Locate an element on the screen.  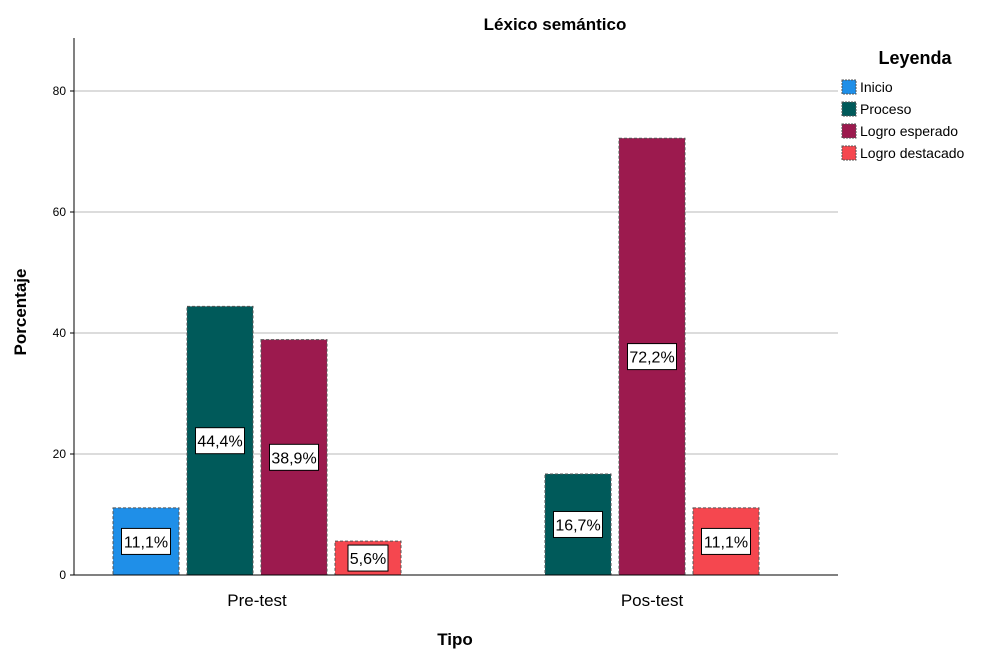
y-tick-label: 0 is located at coordinates (62, 575).